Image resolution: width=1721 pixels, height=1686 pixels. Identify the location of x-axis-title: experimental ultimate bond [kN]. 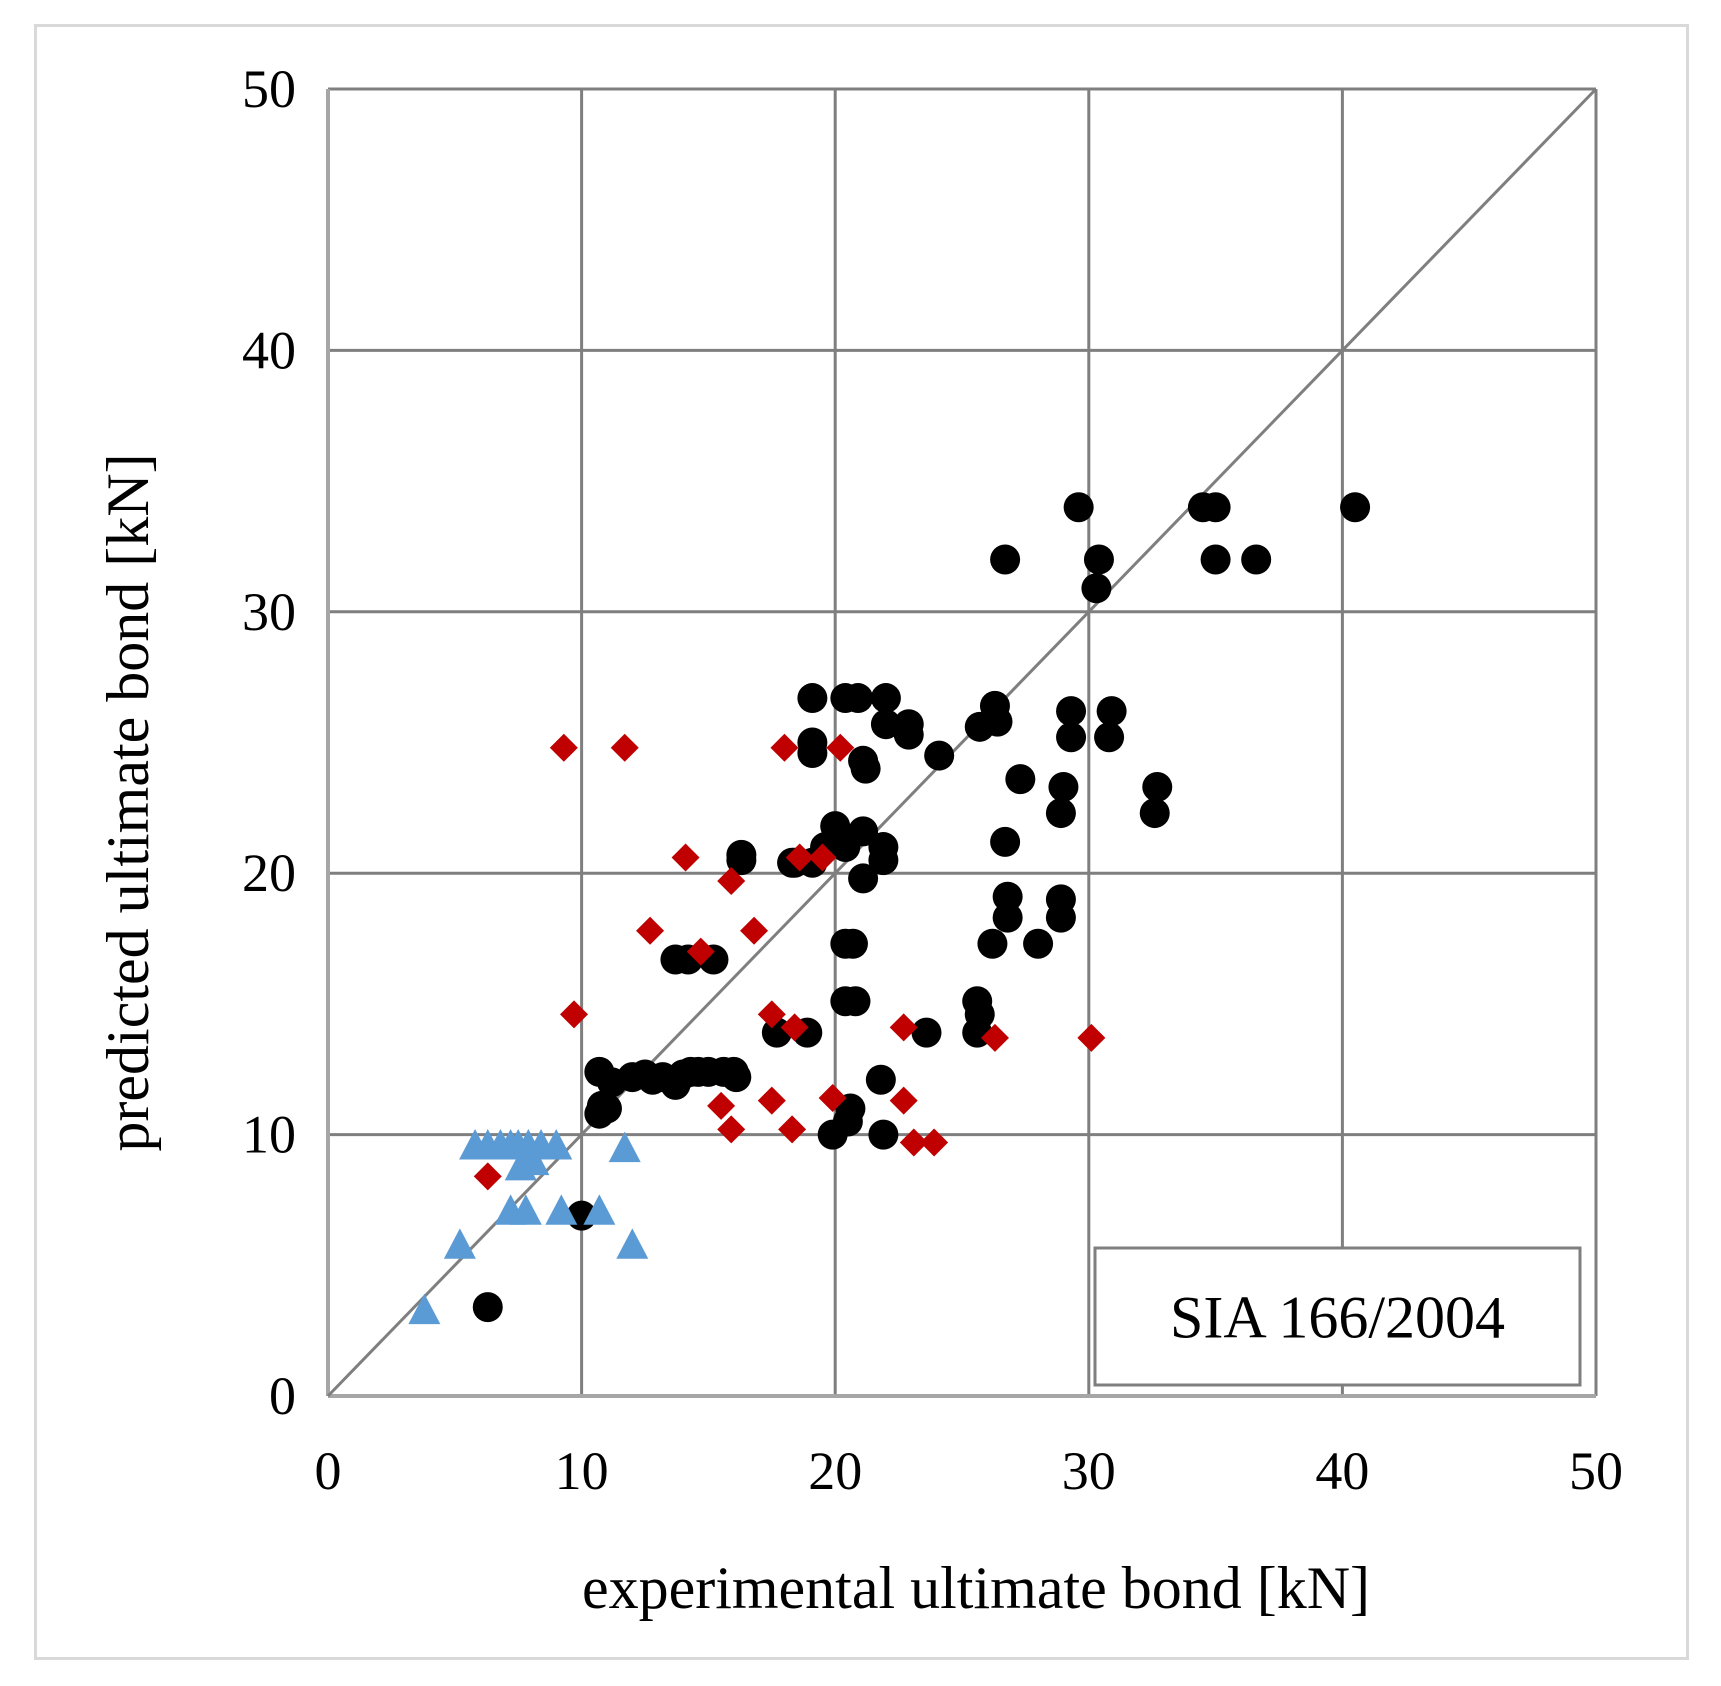
(976, 1588).